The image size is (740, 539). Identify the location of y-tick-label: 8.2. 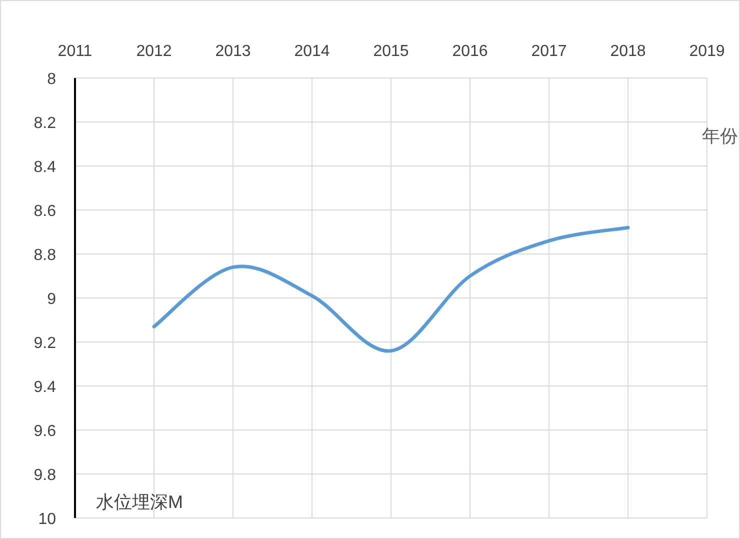
(45, 123).